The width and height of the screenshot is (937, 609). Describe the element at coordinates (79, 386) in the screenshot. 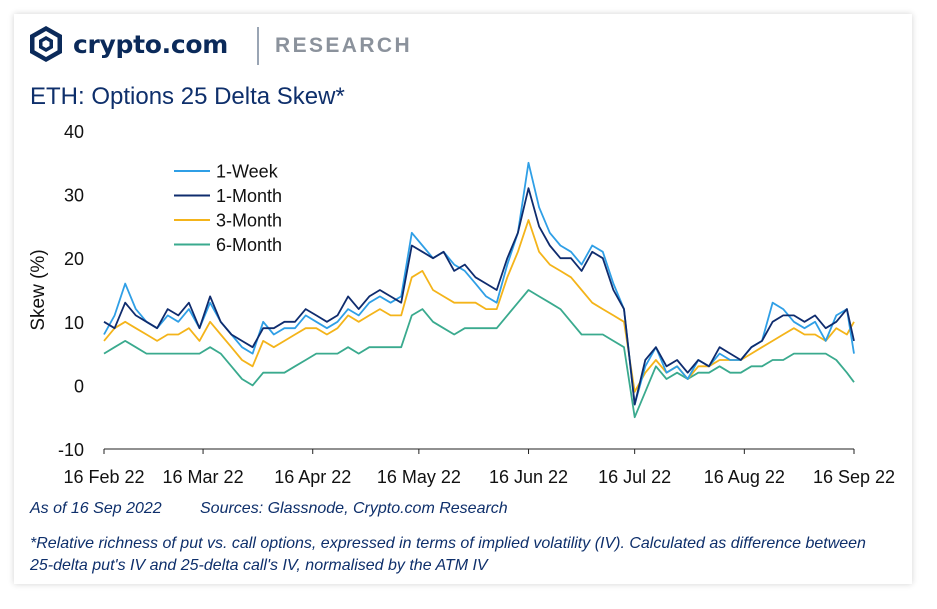

I see `y-tick-label: 0` at that location.